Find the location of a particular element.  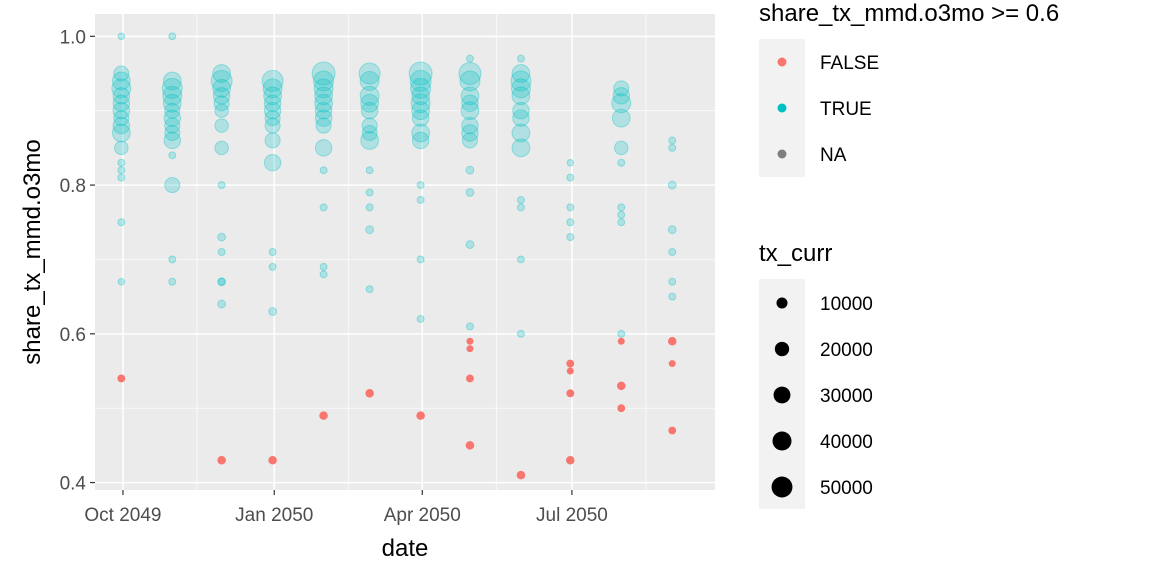

legend-size-label: 50000 is located at coordinates (846, 488).